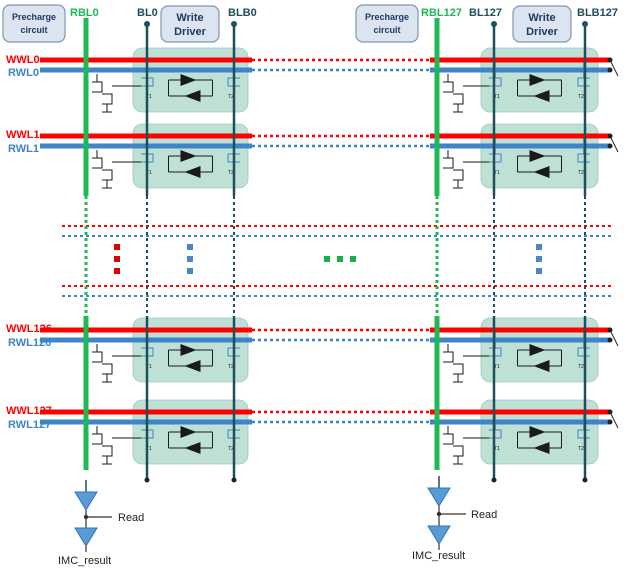 This screenshot has height=576, width=625. I want to click on write-driver-block-col127: Write Driver, so click(542, 24).